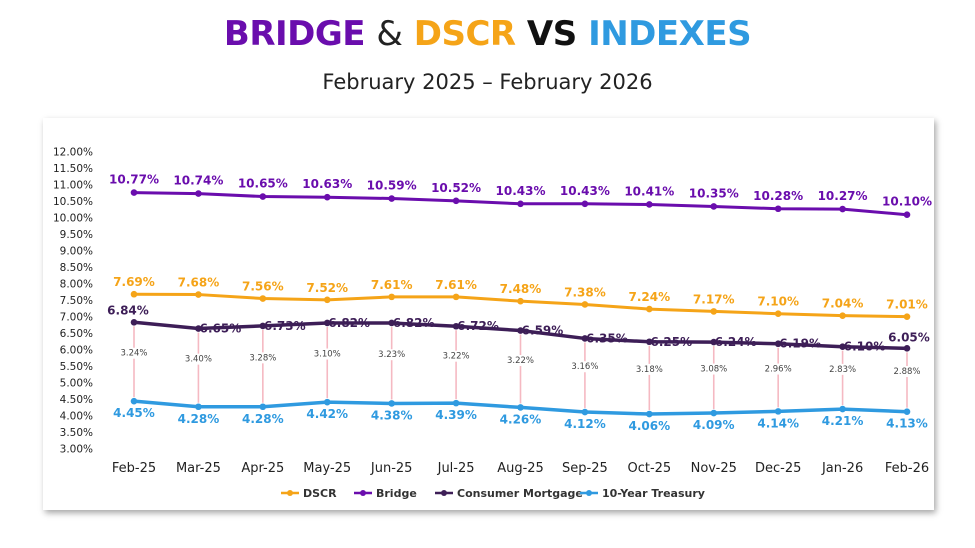  What do you see at coordinates (843, 304) in the screenshot?
I see `dscr-data-label: 7.04%` at bounding box center [843, 304].